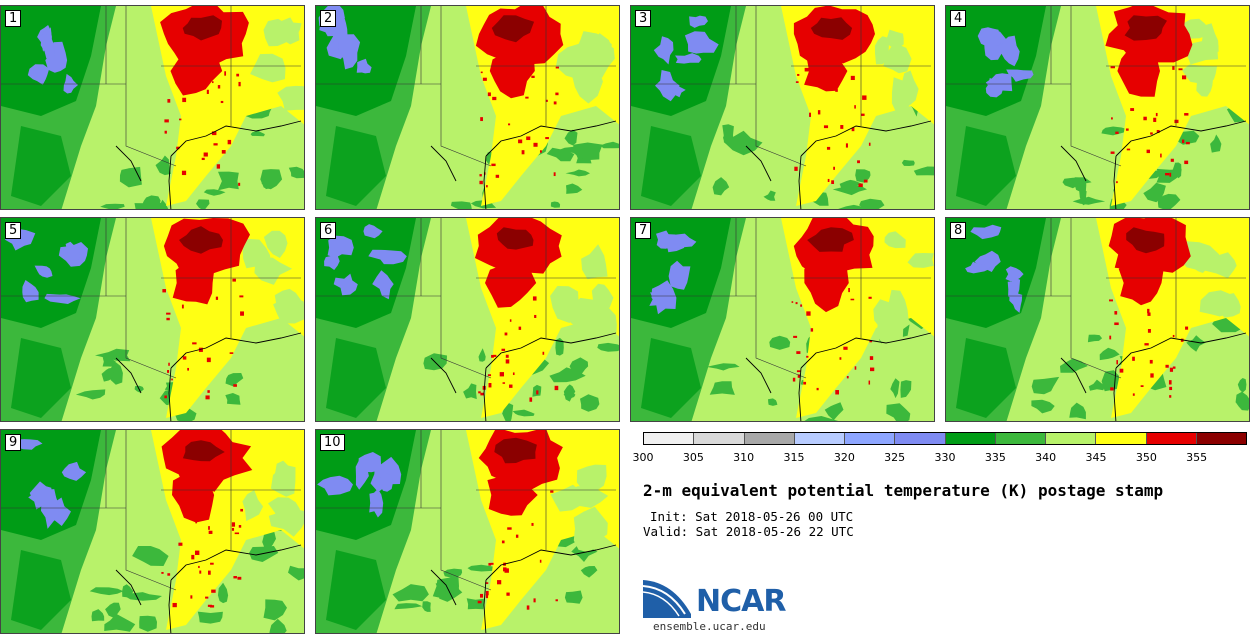 Image resolution: width=1260 pixels, height=635 pixels. Describe the element at coordinates (332, 442) in the screenshot. I see `member-label: 10` at that location.